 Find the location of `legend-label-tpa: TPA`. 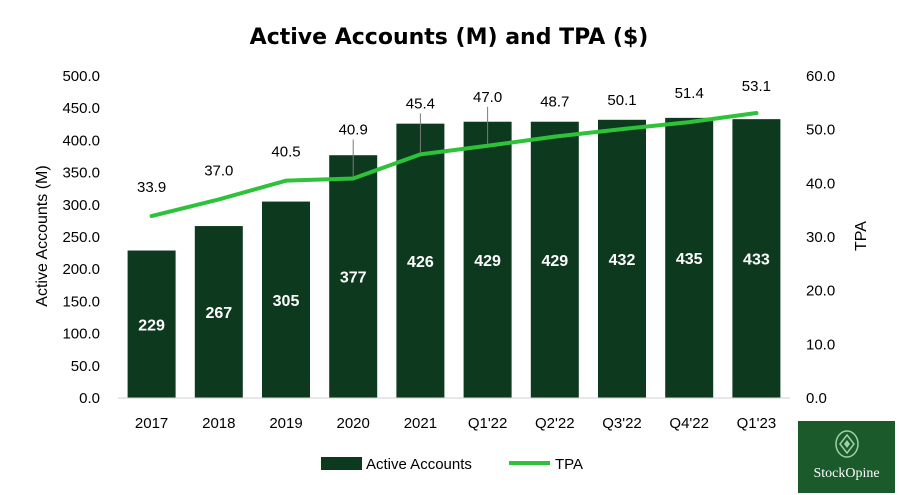

legend-label-tpa: TPA is located at coordinates (569, 464).